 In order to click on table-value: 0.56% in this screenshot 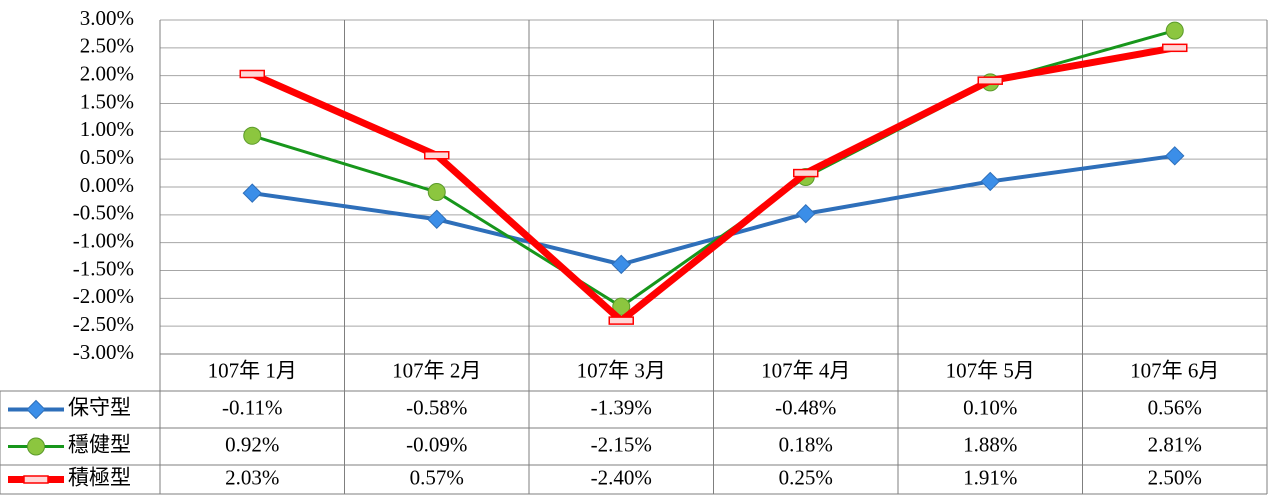, I will do `click(1175, 407)`.